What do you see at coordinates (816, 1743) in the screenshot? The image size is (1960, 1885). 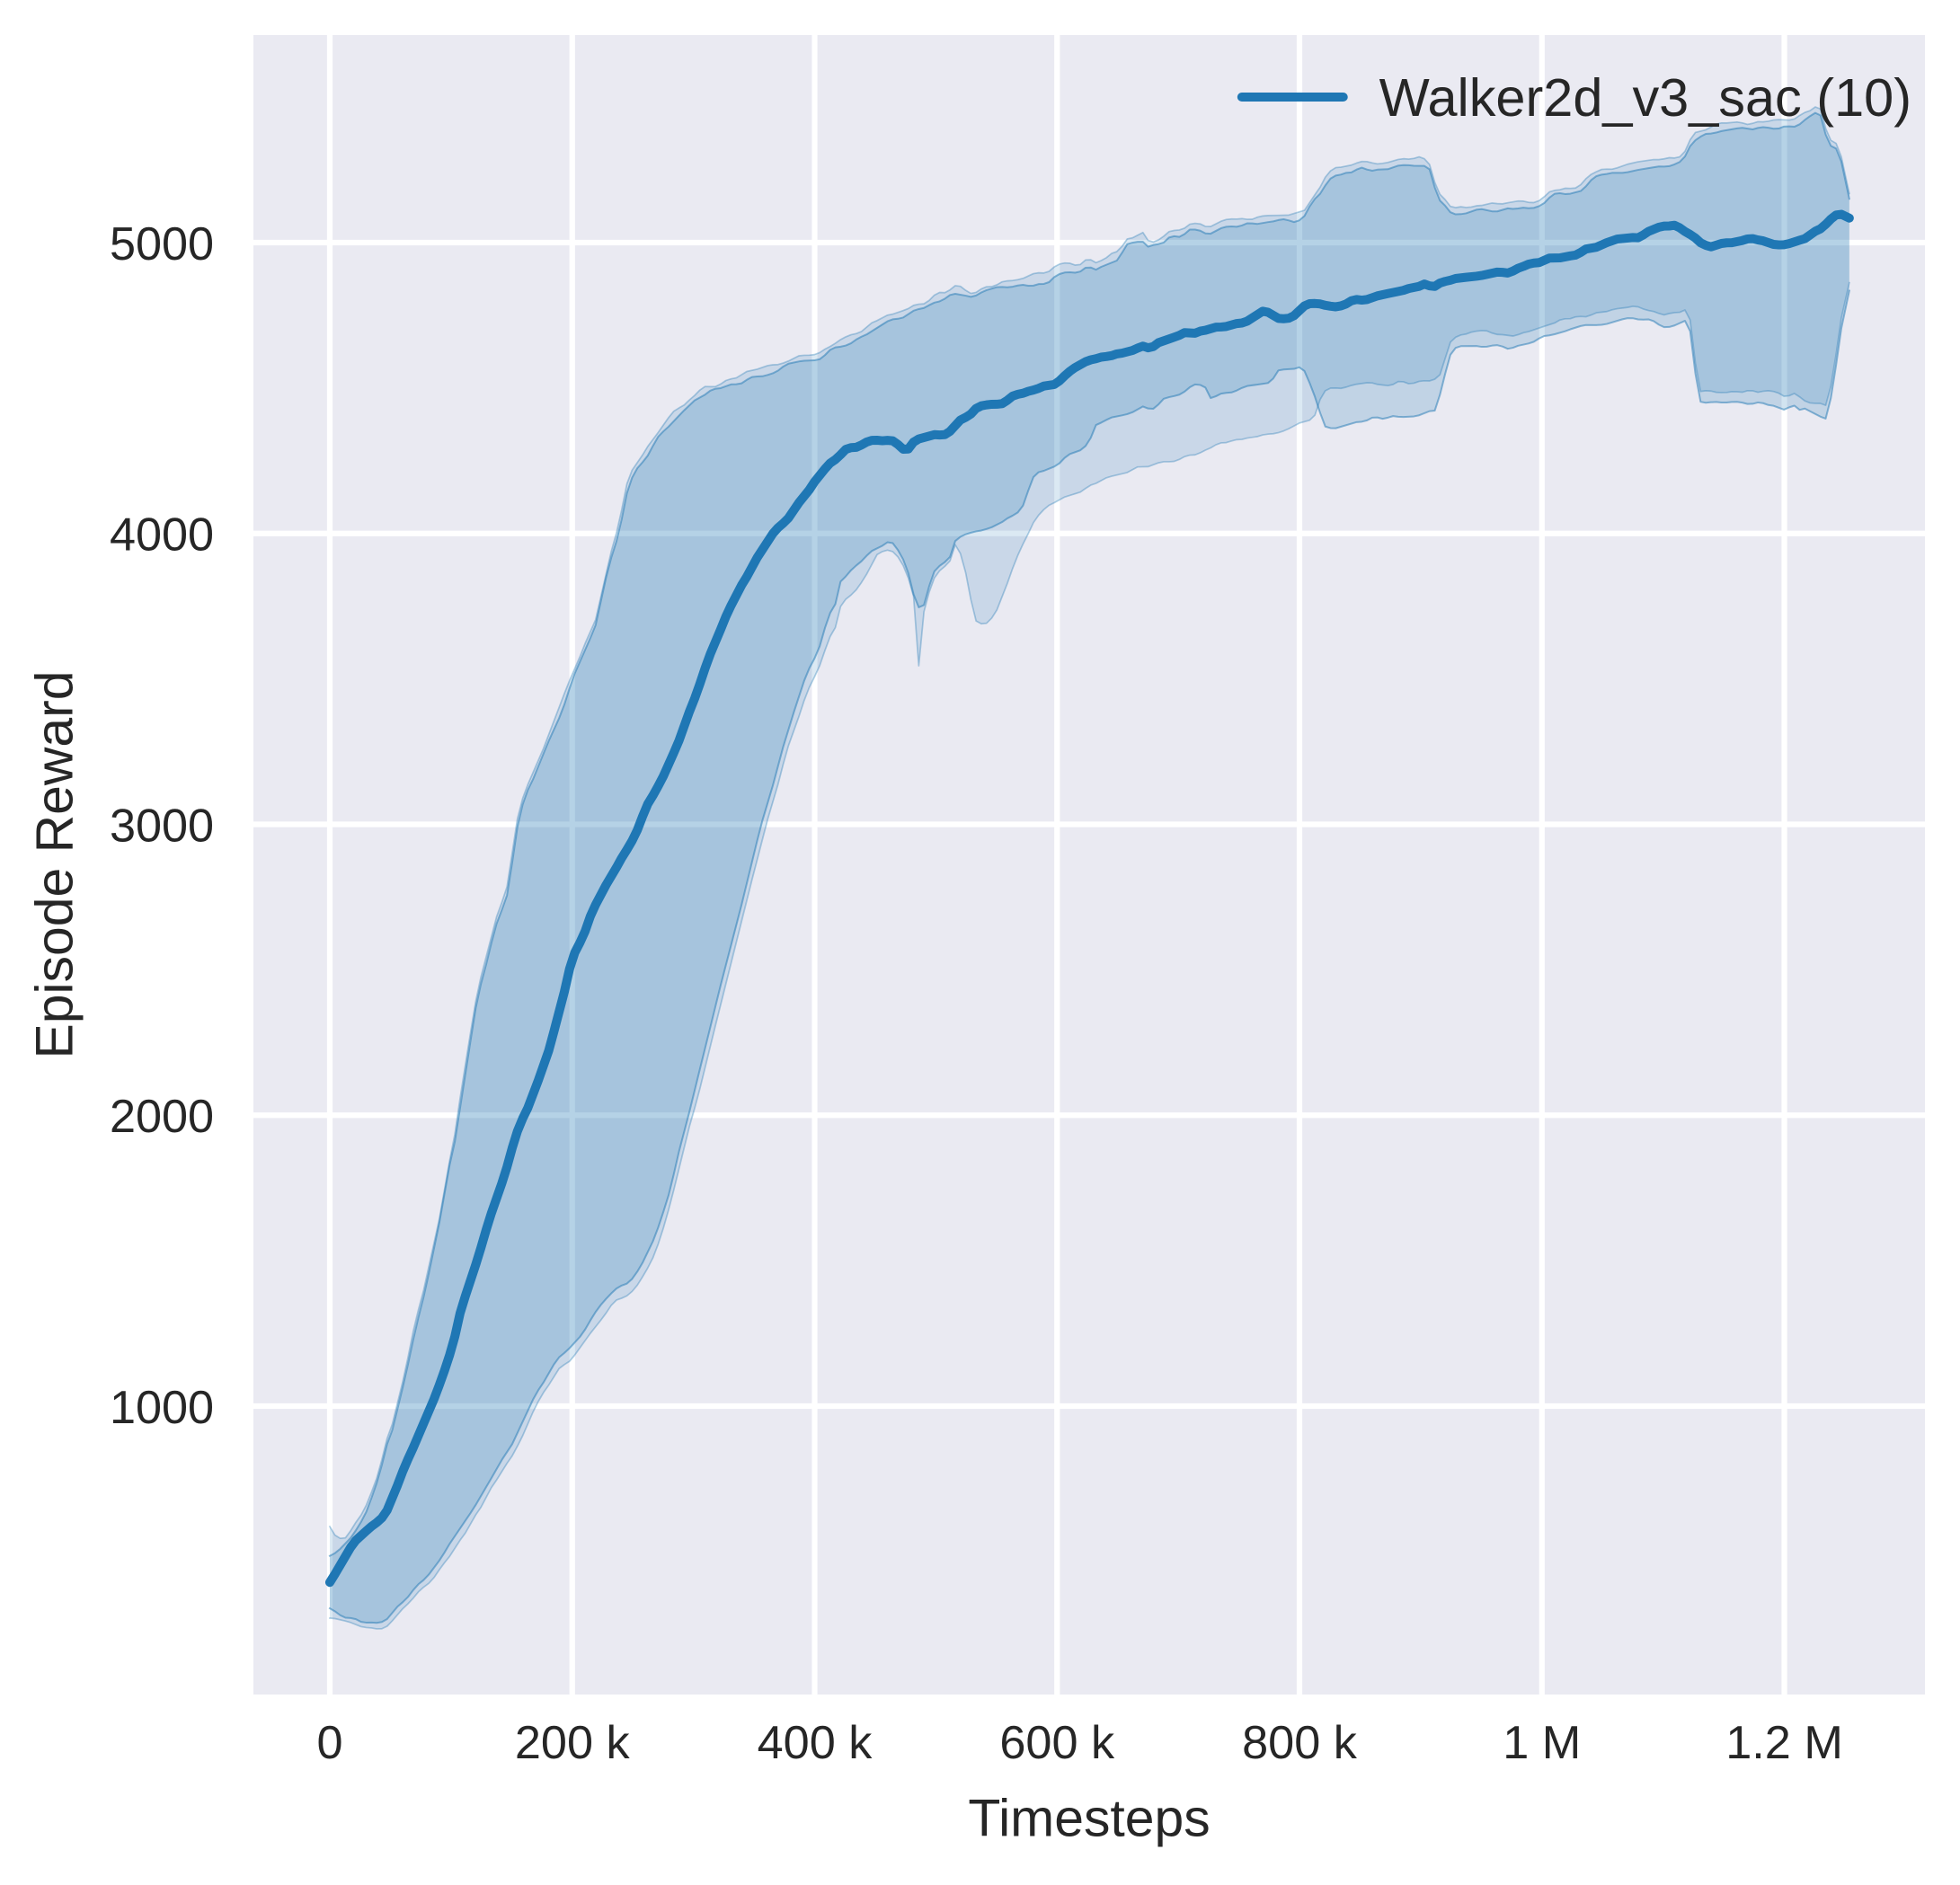 I see `svg-text: 400 k` at bounding box center [816, 1743].